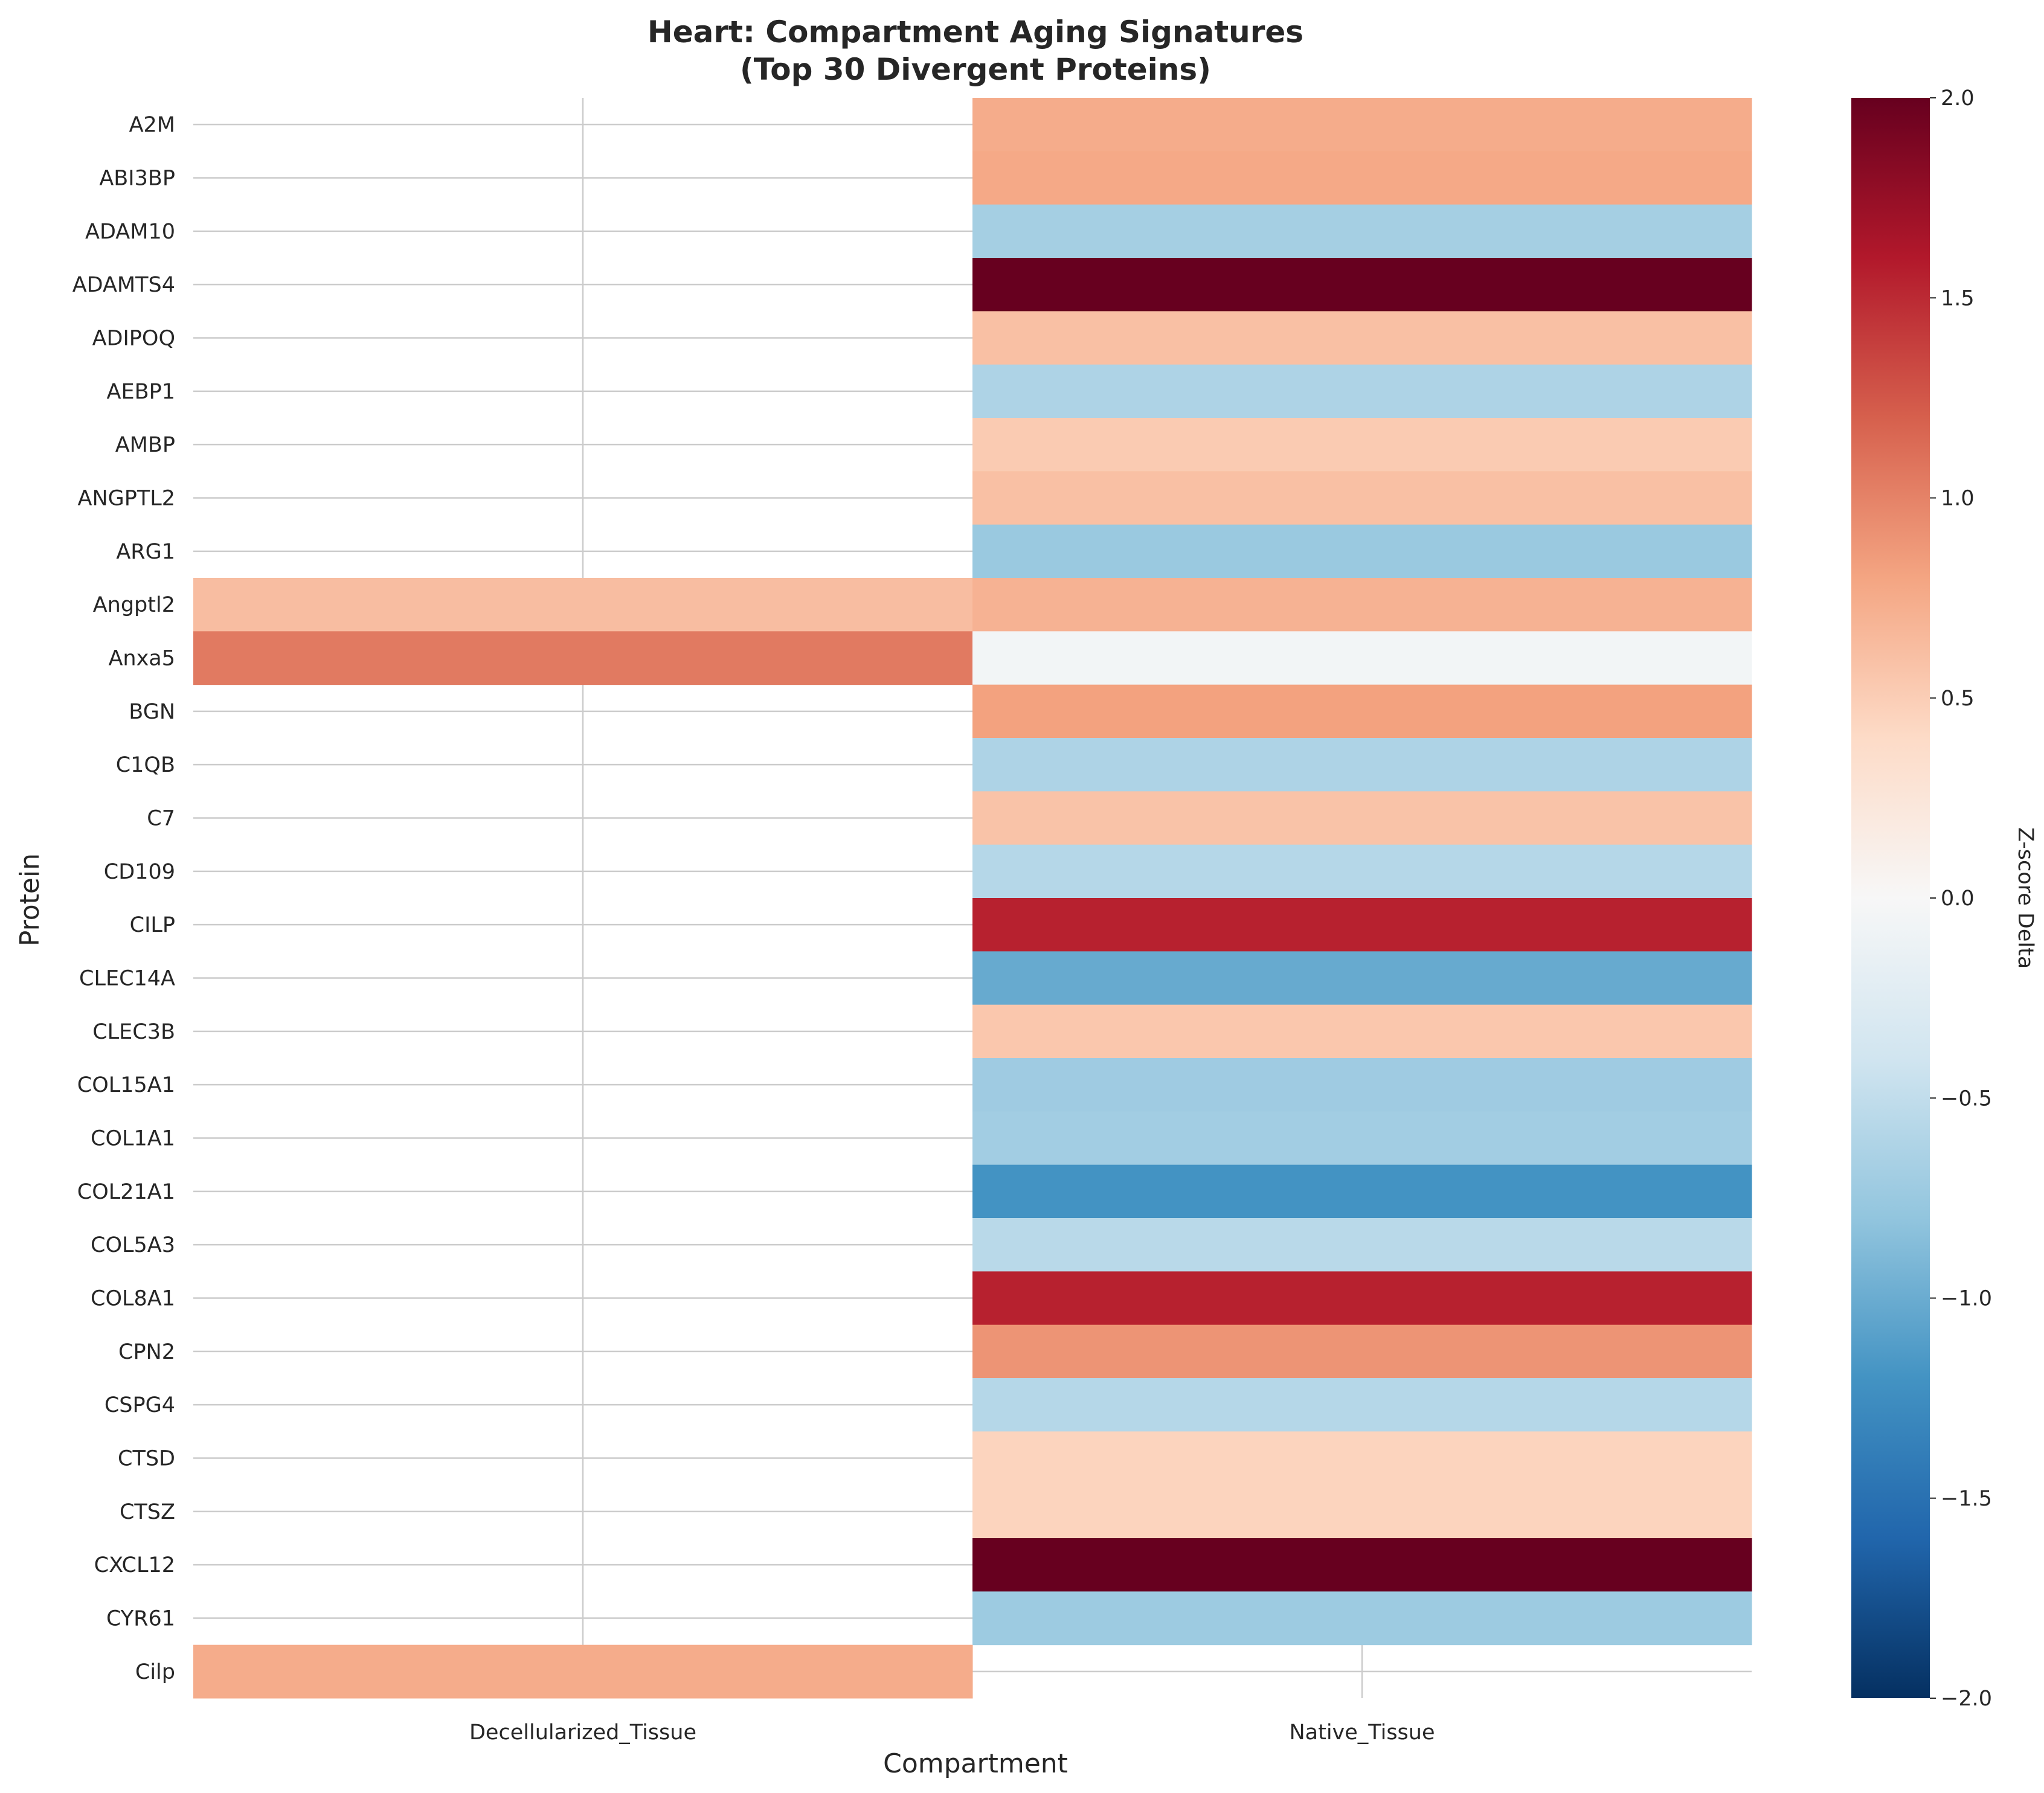  Describe the element at coordinates (145, 445) in the screenshot. I see `y-tick-label: AMBP` at that location.